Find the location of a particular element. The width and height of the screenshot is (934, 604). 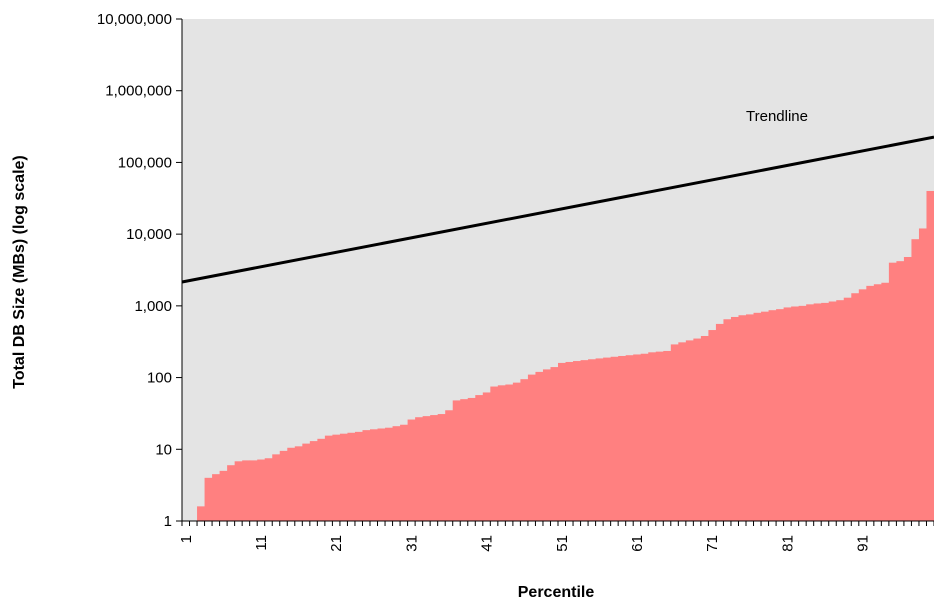

y-tick-label: 100,000 is located at coordinates (145, 162).